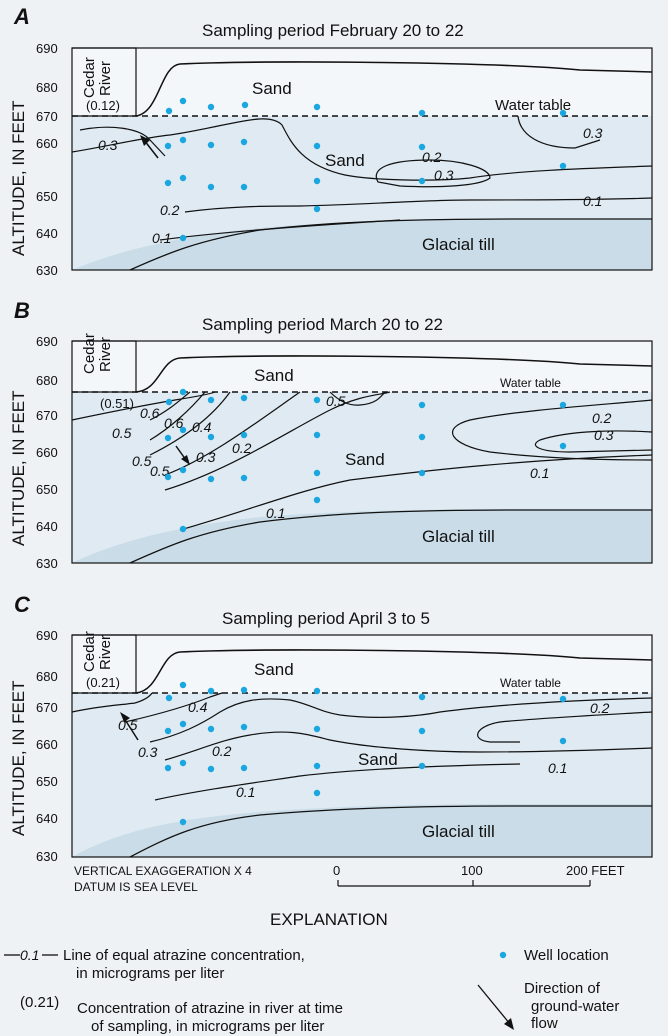 The width and height of the screenshot is (668, 1036). Describe the element at coordinates (272, 88) in the screenshot. I see `upper-sand-label: Sand` at that location.